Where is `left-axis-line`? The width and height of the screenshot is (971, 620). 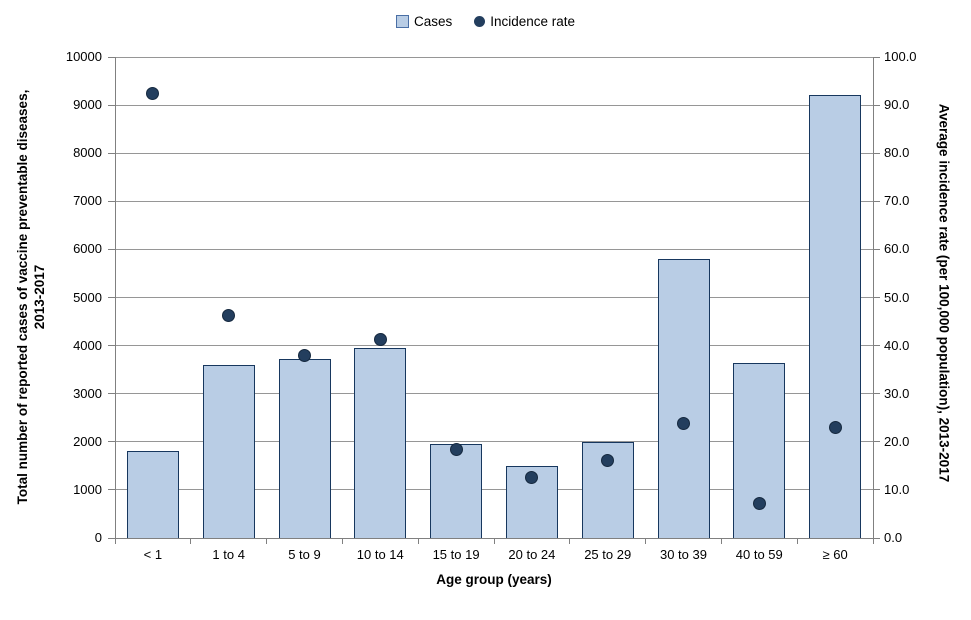
left-axis-line is located at coordinates (115, 298).